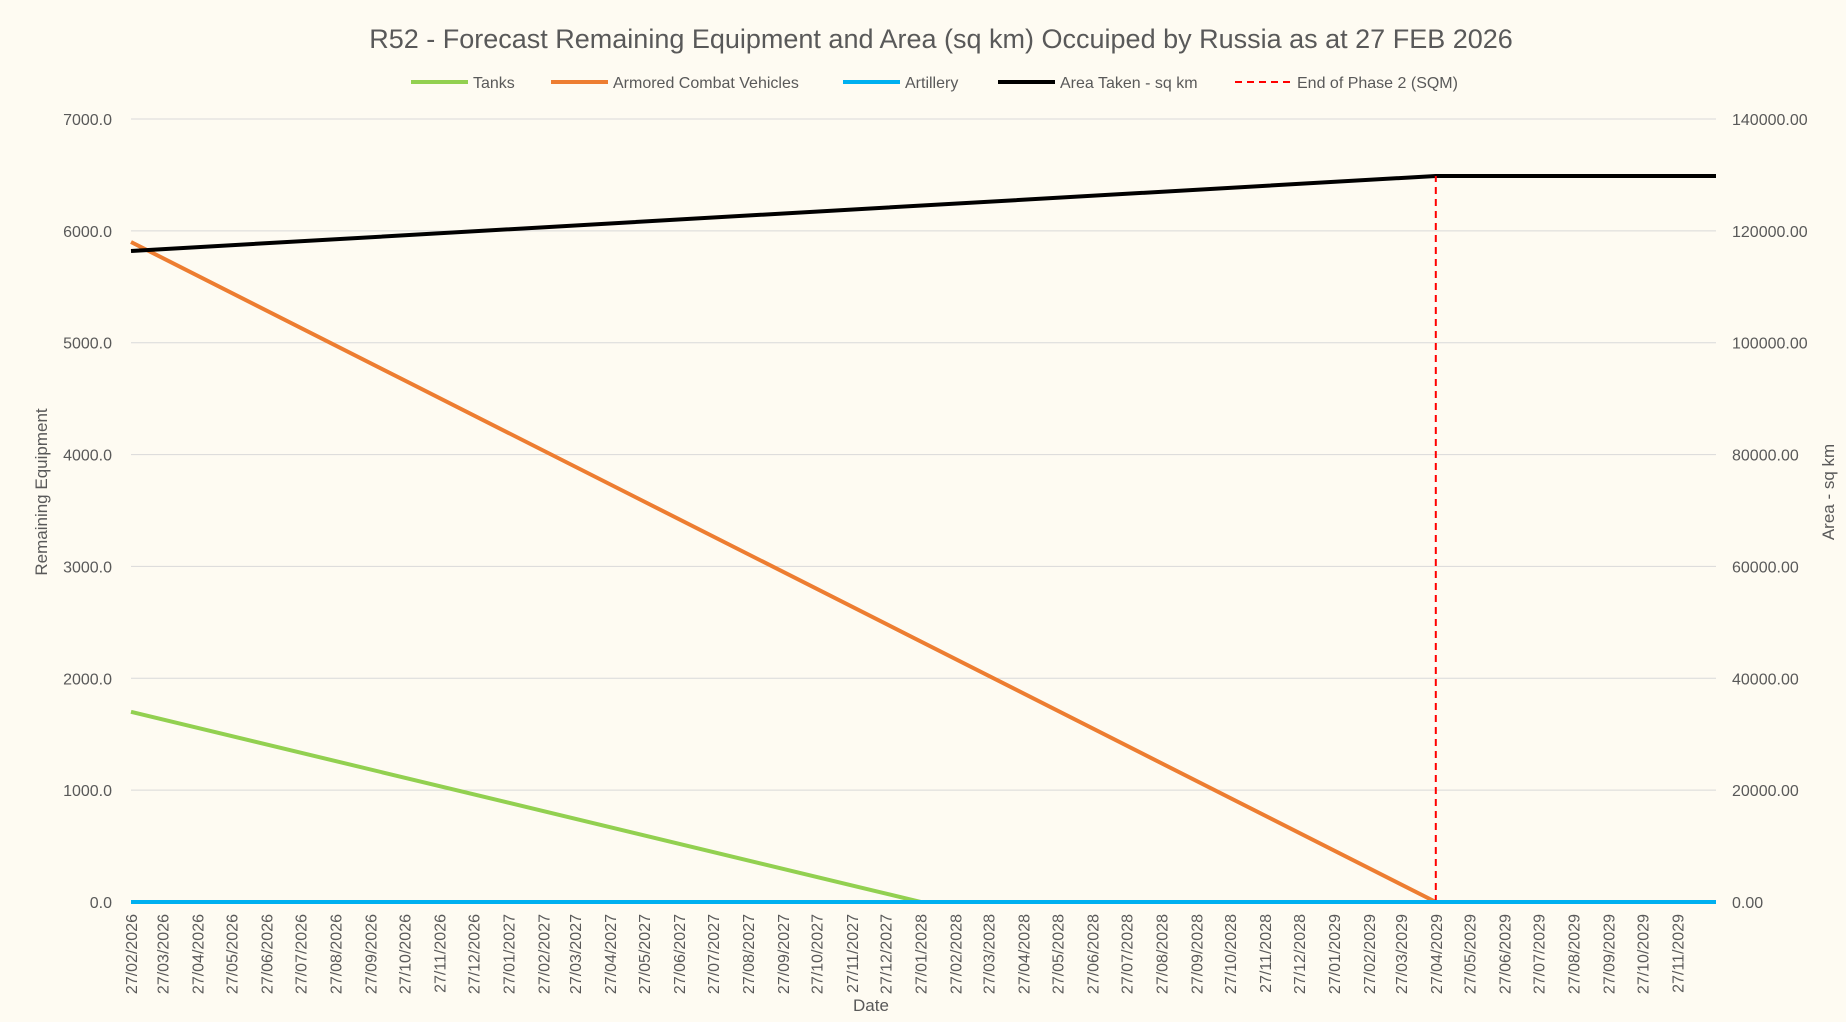  Describe the element at coordinates (1506, 954) in the screenshot. I see `x-tick-label: 27/06/2029` at that location.